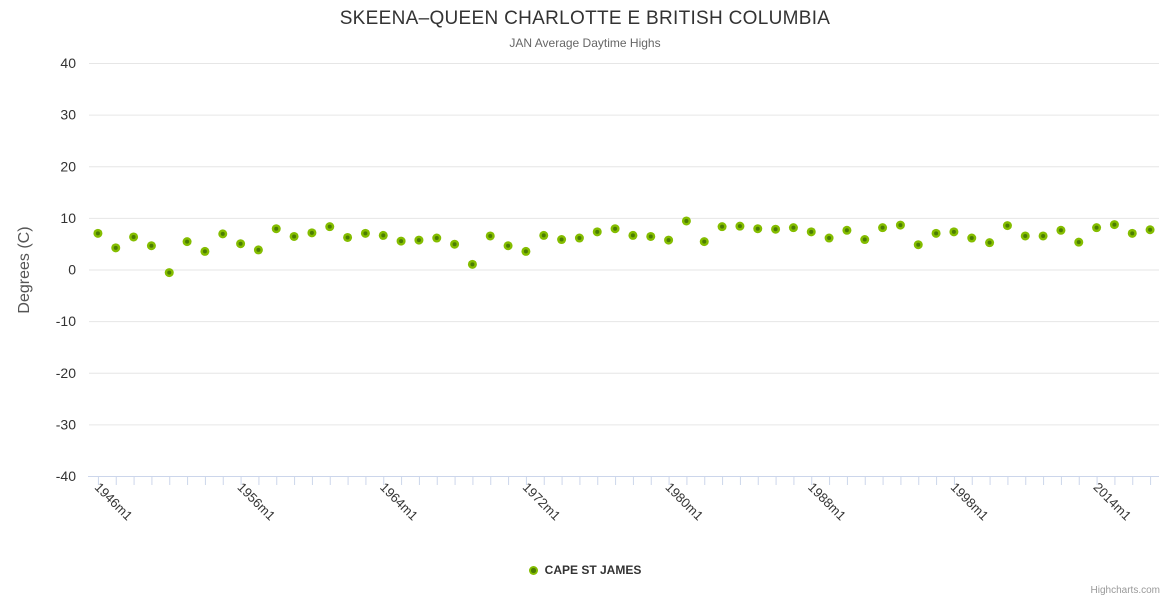  What do you see at coordinates (68, 63) in the screenshot?
I see `y-axis-label: 40` at bounding box center [68, 63].